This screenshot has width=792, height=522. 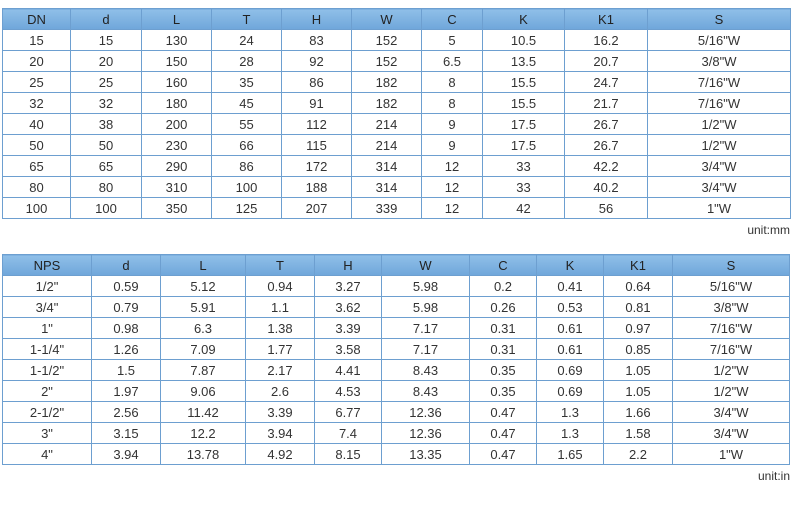 What do you see at coordinates (126, 307) in the screenshot?
I see `table-cell: 0.79` at bounding box center [126, 307].